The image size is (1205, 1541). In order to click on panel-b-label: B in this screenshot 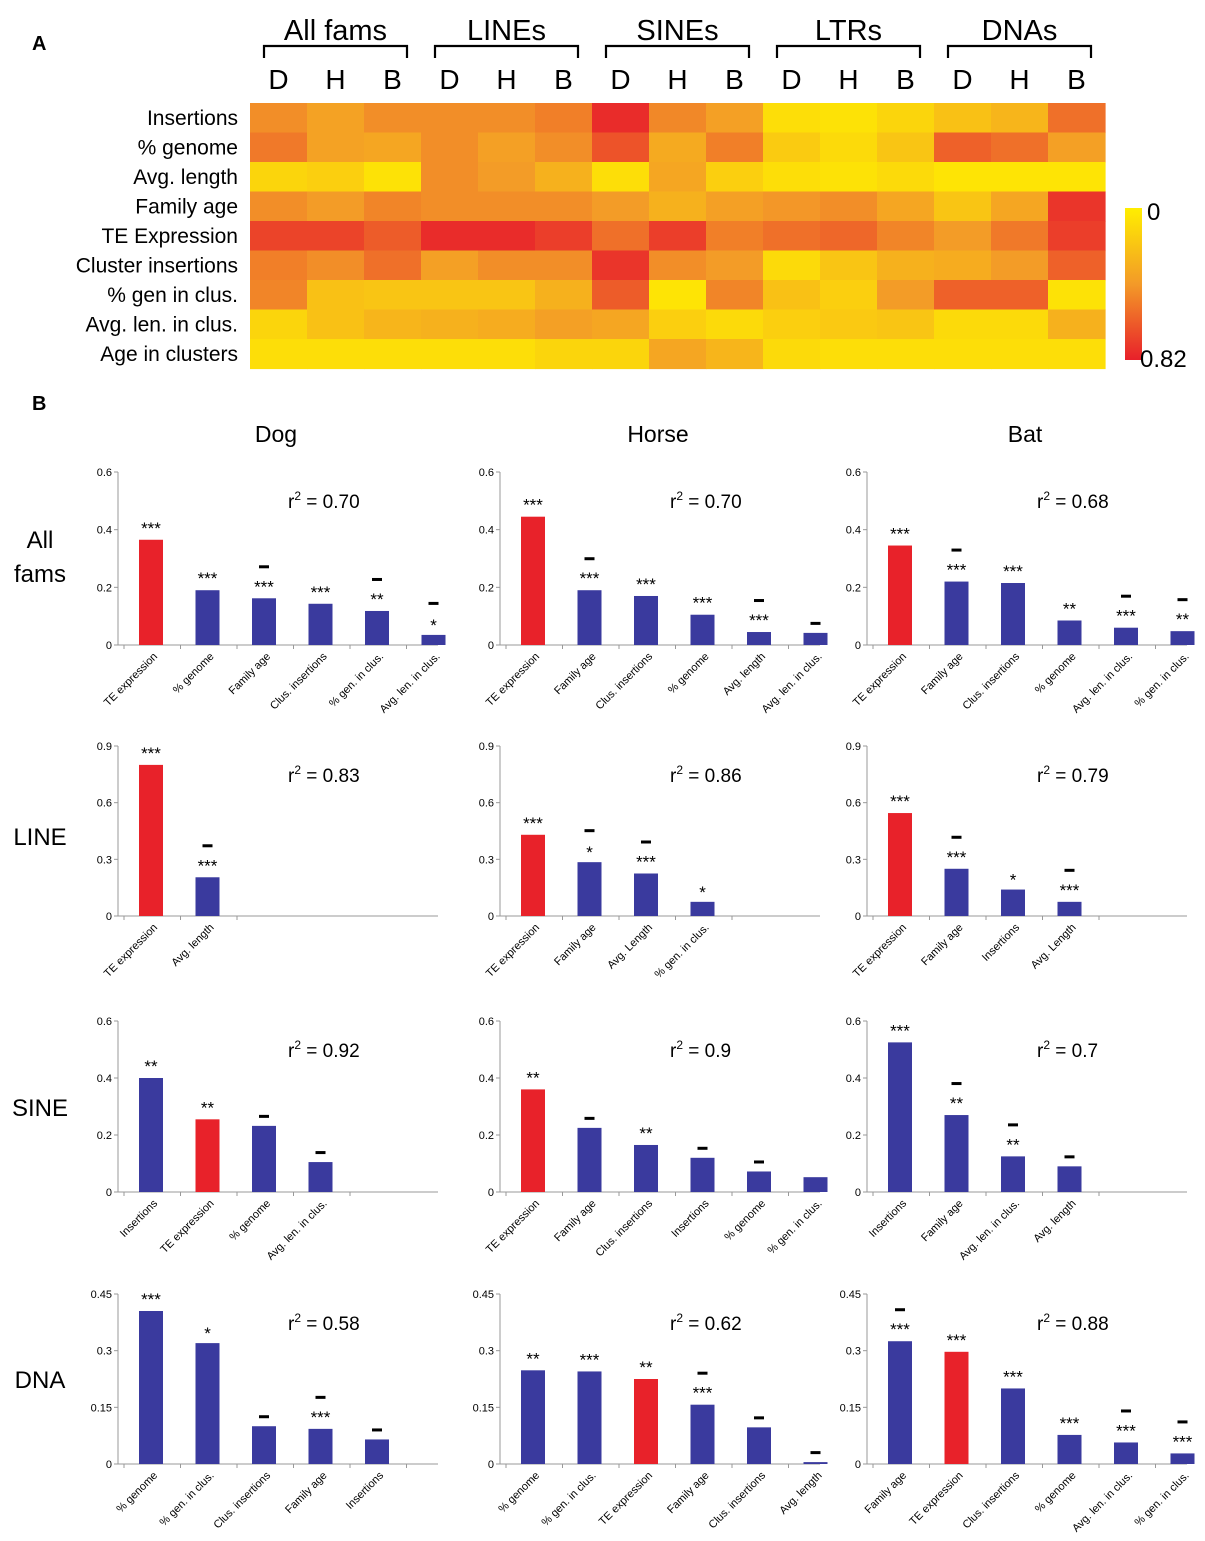, I will do `click(39, 404)`.